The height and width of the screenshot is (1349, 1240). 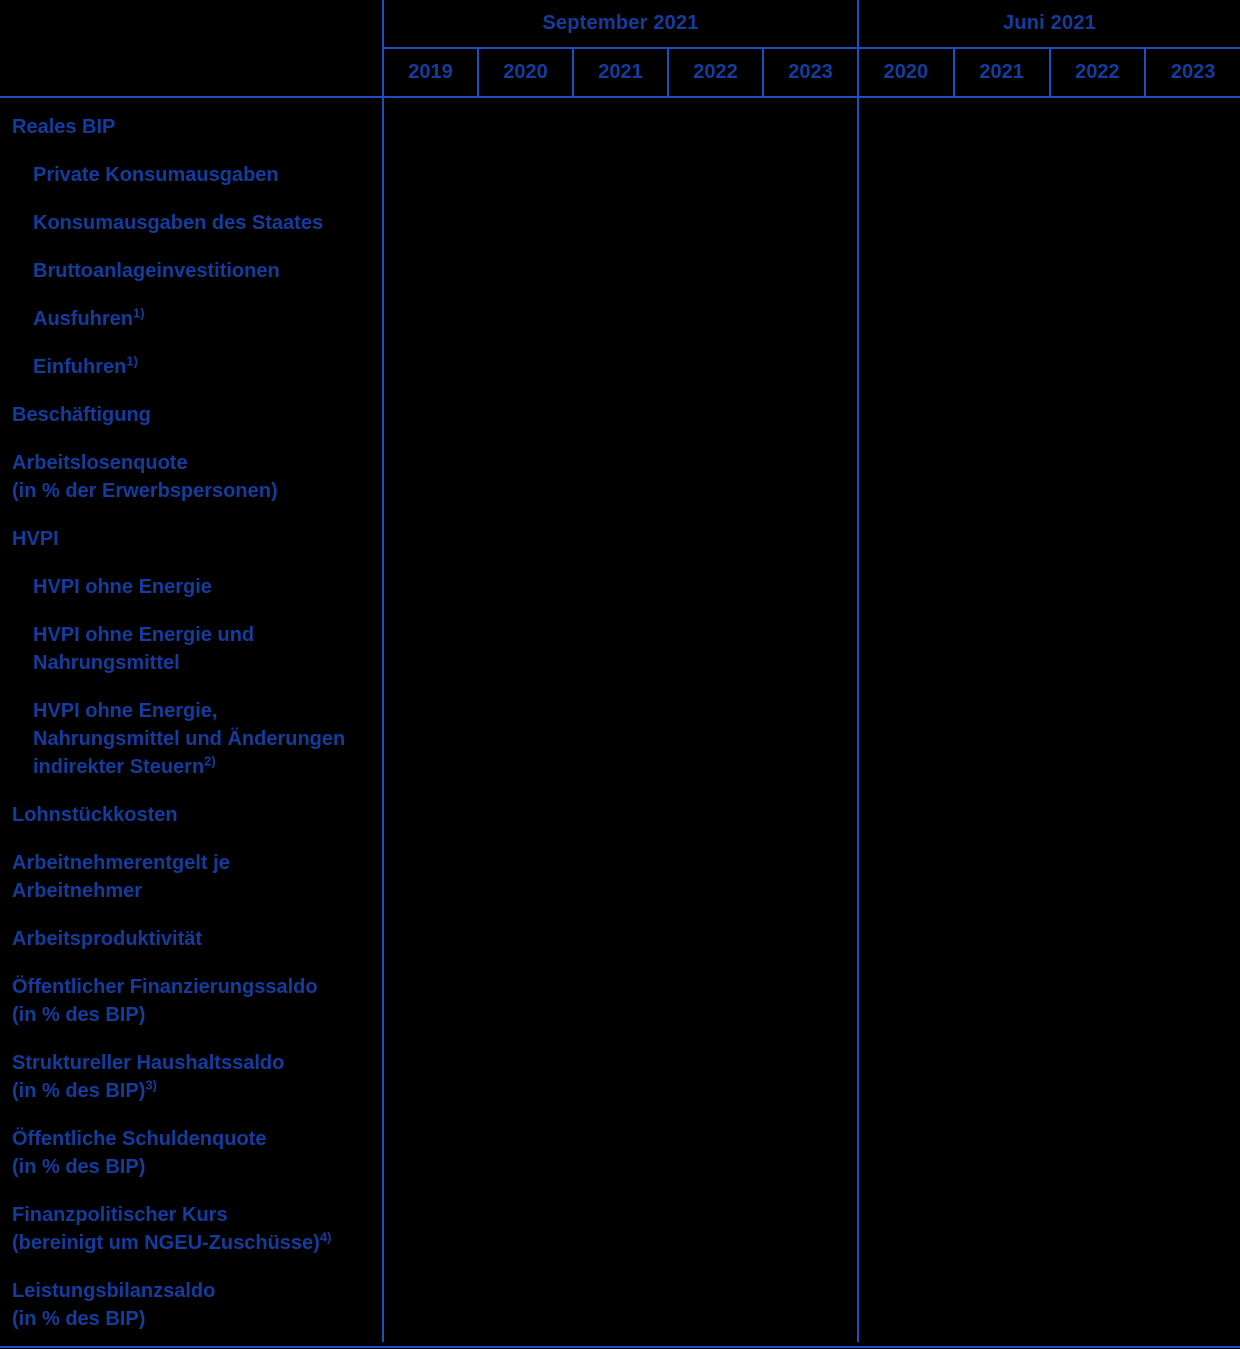 I want to click on table-row-label: Reales BIP, so click(x=190, y=127).